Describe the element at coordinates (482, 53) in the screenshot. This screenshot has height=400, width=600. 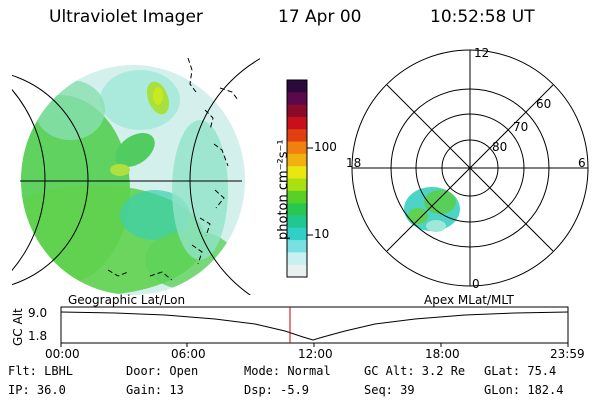
I see `mlt-label-12: 12` at that location.